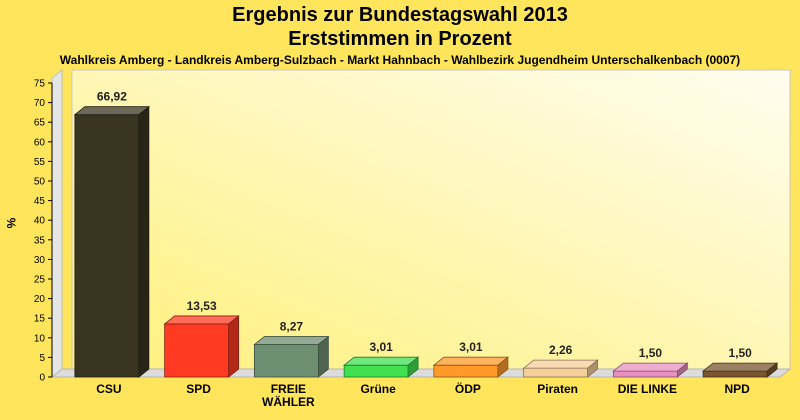  What do you see at coordinates (202, 306) in the screenshot?
I see `bar-value-label: 13,53` at bounding box center [202, 306].